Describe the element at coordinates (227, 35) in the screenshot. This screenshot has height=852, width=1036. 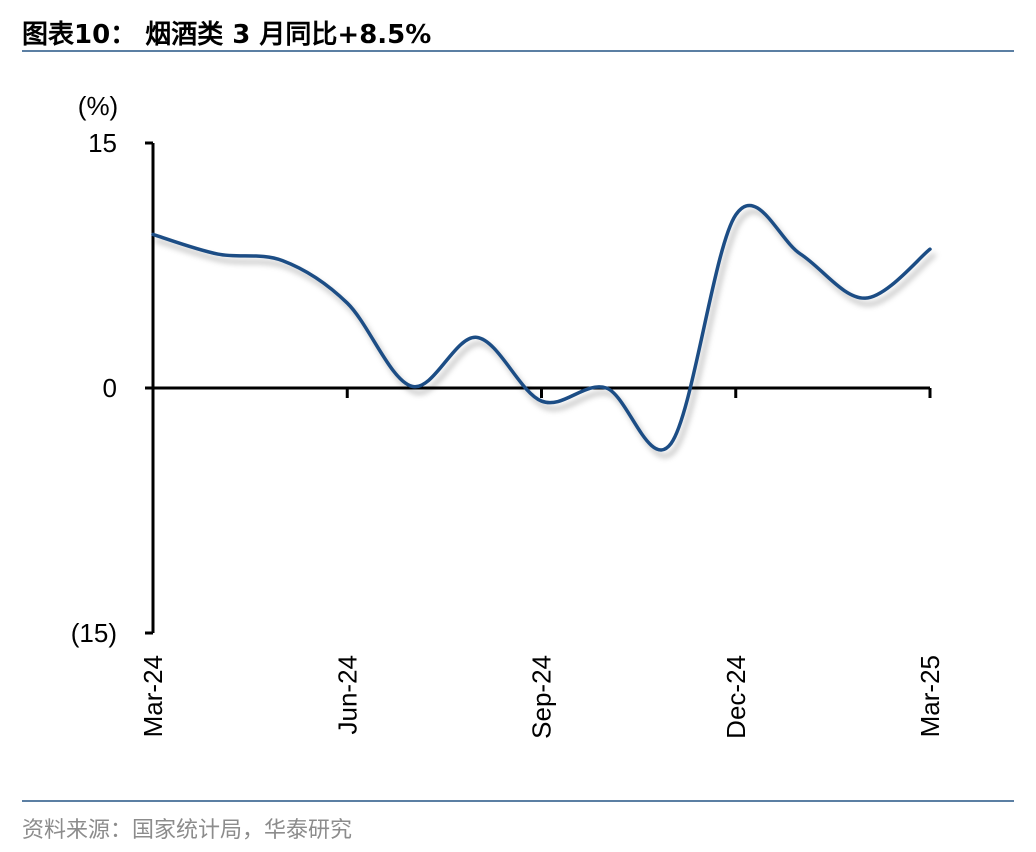
I see `chart-title: 图表10： 烟酒类 3 月同比+8.5%` at that location.